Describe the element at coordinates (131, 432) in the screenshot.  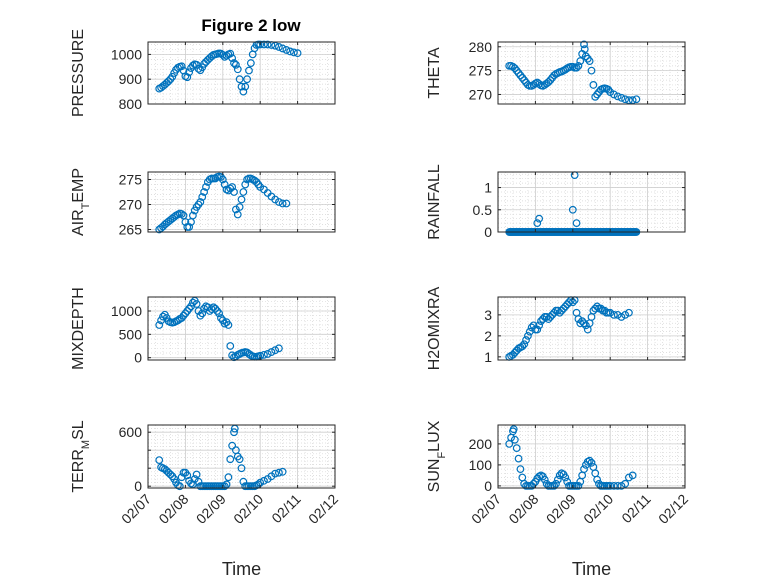
I see `y-tick-label: 600` at that location.